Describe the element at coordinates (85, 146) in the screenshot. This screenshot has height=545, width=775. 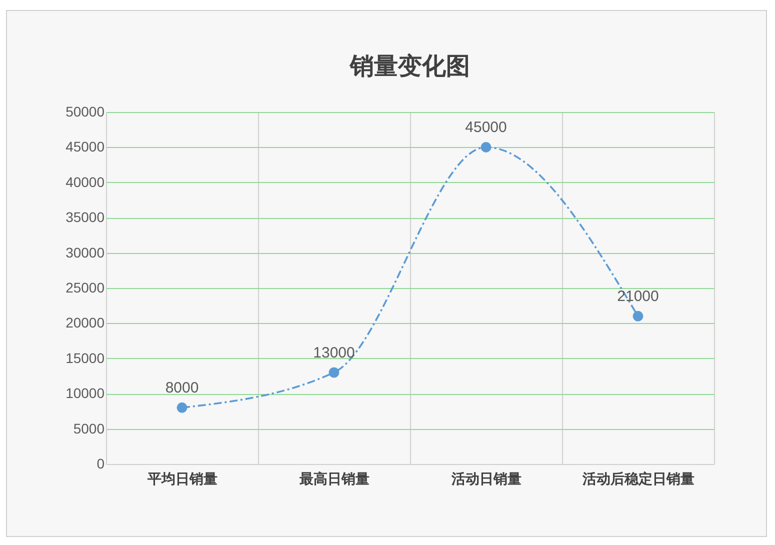
I see `y-tick-label: 45000` at that location.